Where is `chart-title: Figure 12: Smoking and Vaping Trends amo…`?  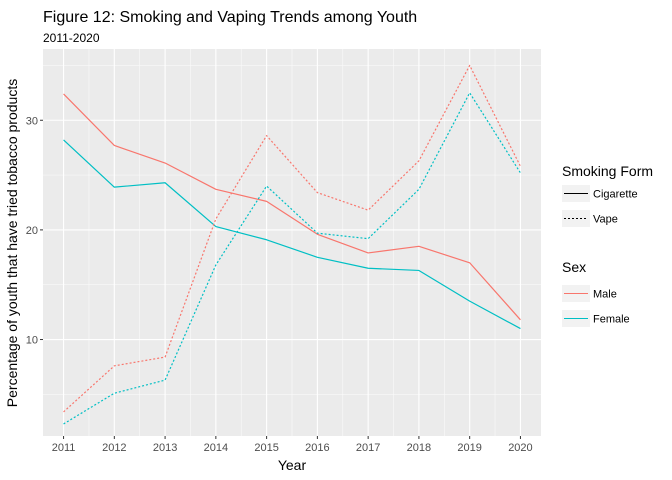 chart-title: Figure 12: Smoking and Vaping Trends amo… is located at coordinates (230, 17).